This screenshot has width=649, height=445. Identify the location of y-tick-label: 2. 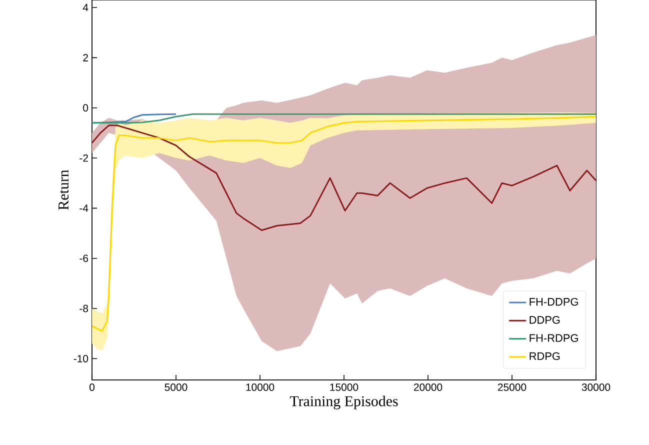
(85, 58).